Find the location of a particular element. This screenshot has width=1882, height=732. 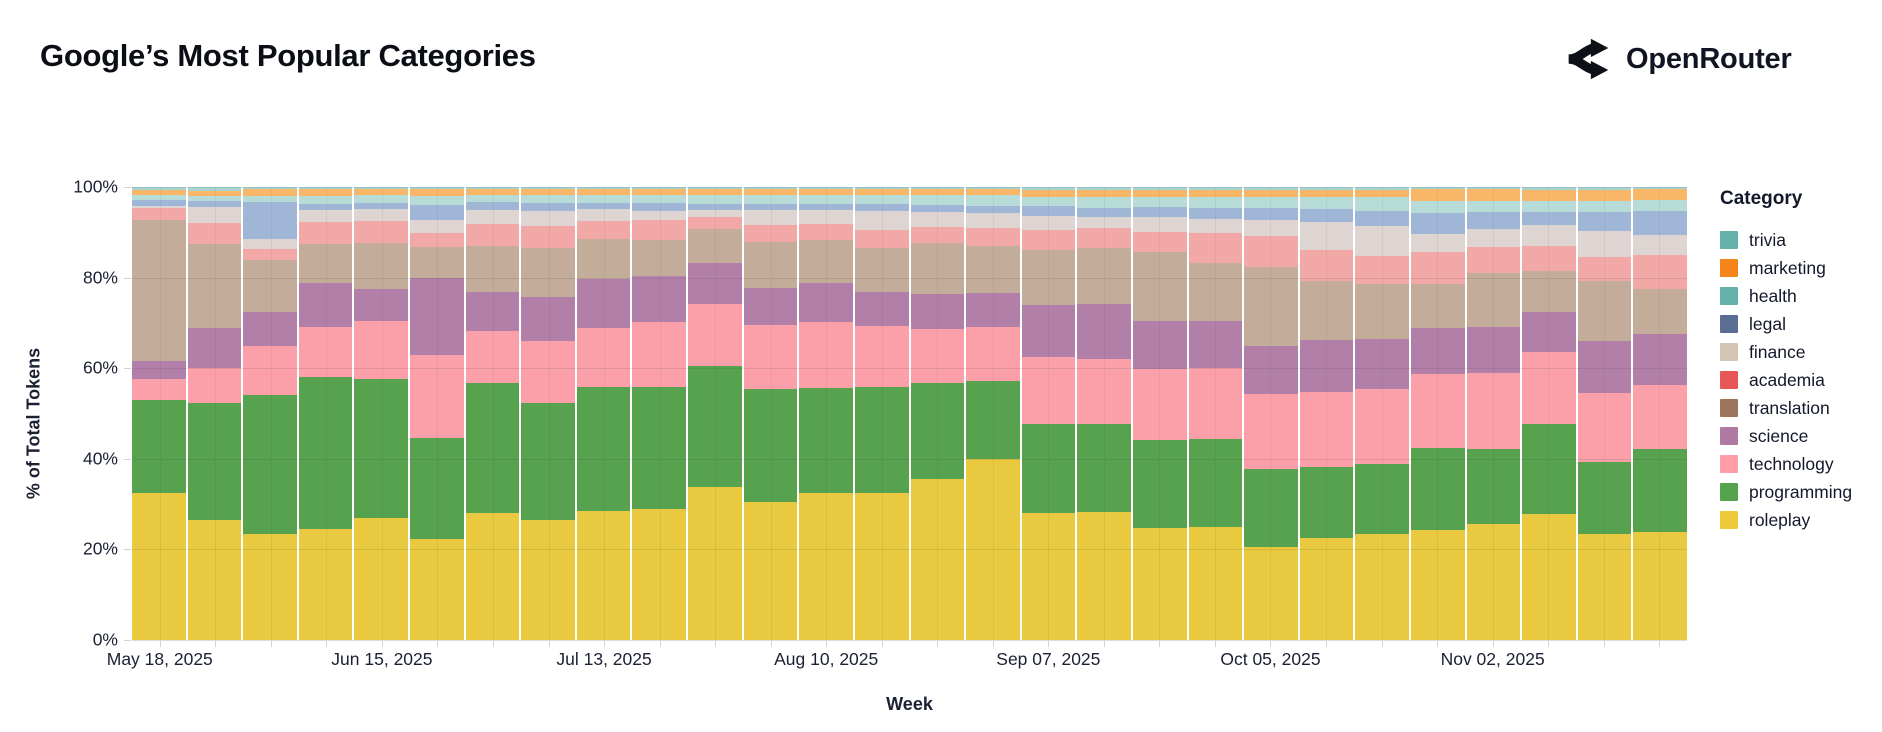

legend-item-trivia: trivia is located at coordinates (1800, 240).